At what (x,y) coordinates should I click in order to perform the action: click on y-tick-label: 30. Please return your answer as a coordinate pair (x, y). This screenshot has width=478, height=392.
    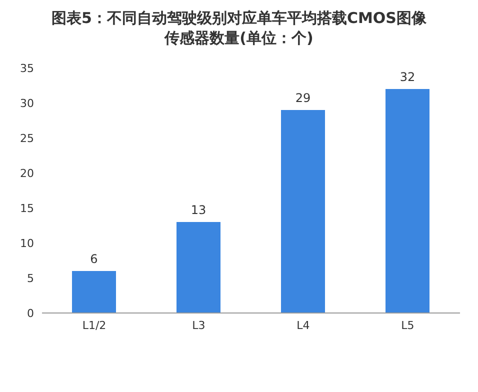
    Looking at the image, I should click on (27, 103).